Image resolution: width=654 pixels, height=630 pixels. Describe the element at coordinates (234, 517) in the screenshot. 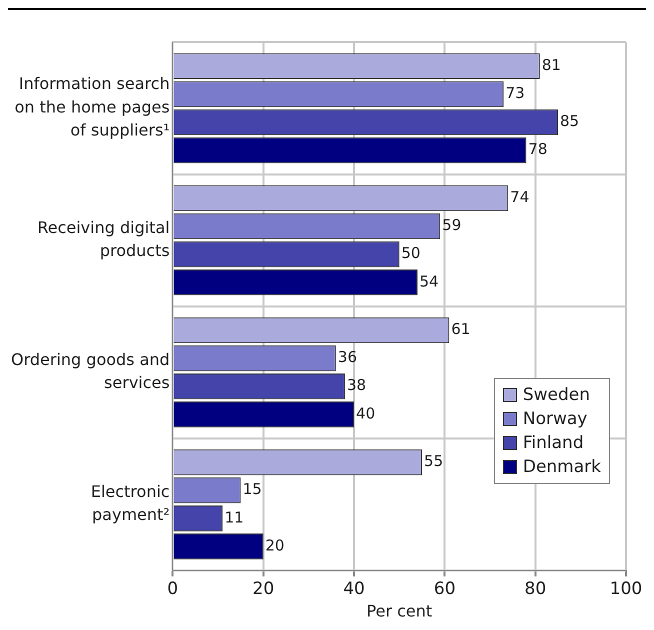

I see `data-label: 11` at that location.